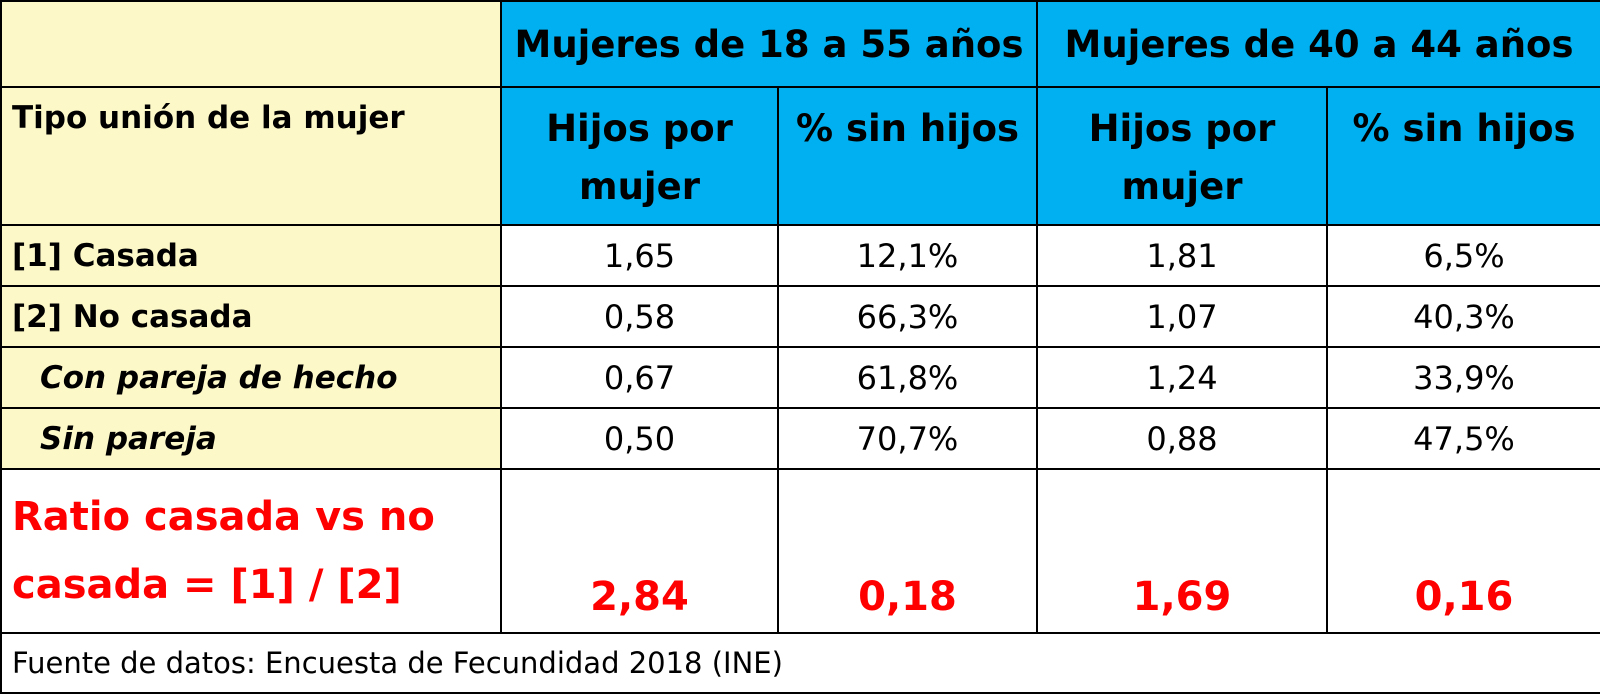 This screenshot has width=1600, height=694. What do you see at coordinates (251, 551) in the screenshot?
I see `ratio-label: Ratio casada vs no casada = [1] / [2]` at bounding box center [251, 551].